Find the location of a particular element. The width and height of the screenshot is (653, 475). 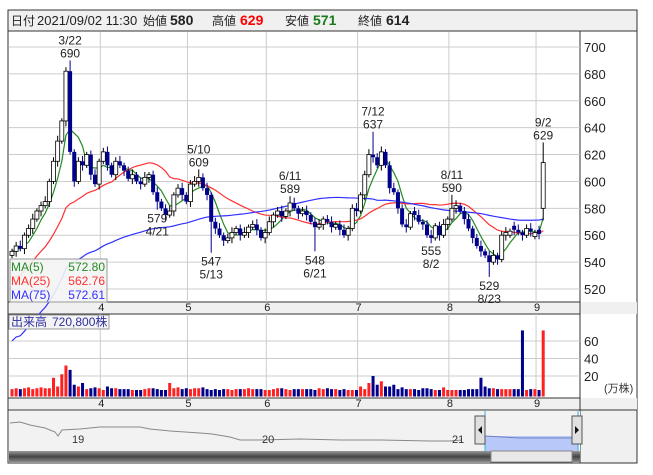

close-label: 終値 is located at coordinates (370, 20).